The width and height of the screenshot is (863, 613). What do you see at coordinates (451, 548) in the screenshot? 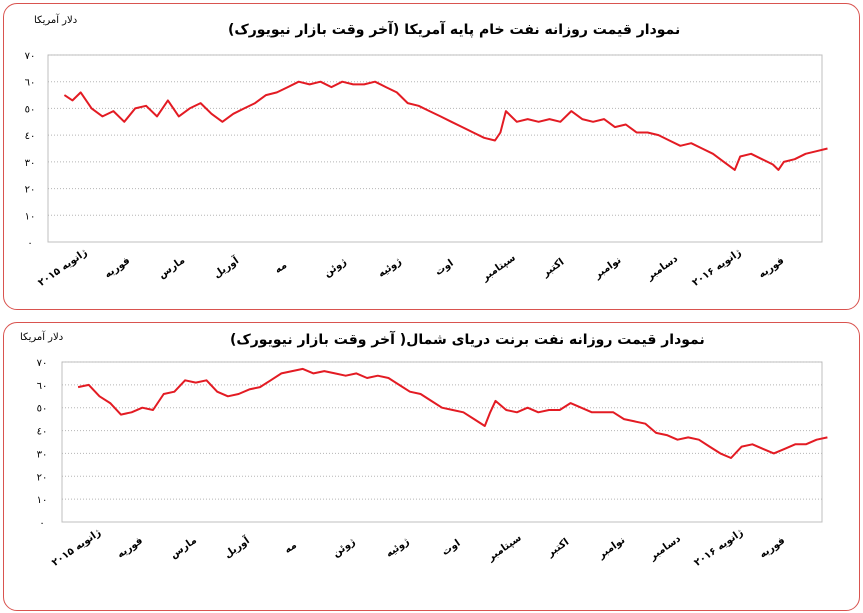
I see `x-tick-label-brent: اوت` at bounding box center [451, 548].